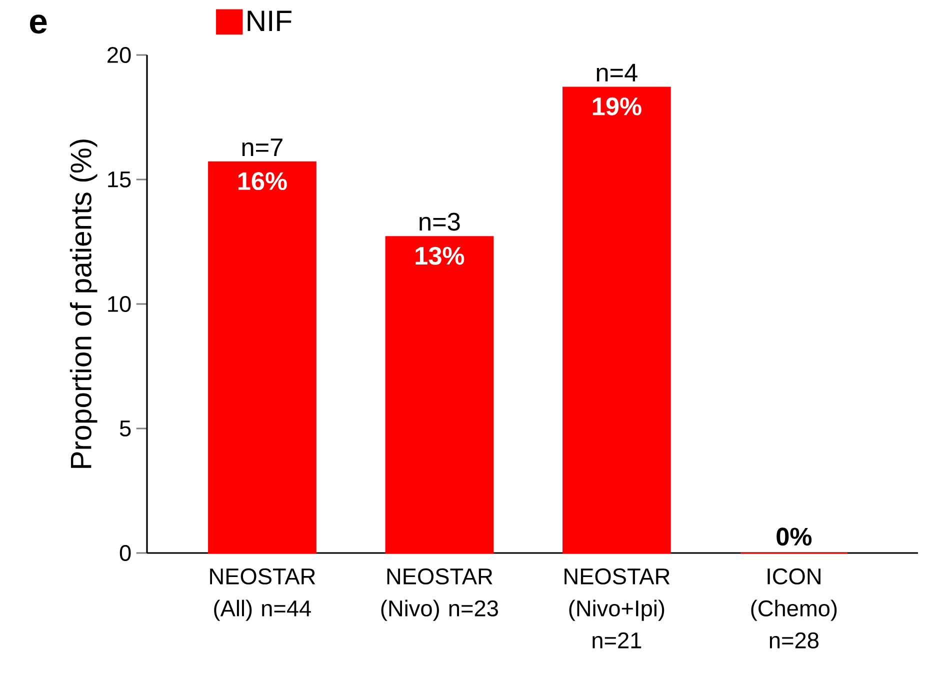  I want to click on y-tick-label: 15, so click(119, 180).